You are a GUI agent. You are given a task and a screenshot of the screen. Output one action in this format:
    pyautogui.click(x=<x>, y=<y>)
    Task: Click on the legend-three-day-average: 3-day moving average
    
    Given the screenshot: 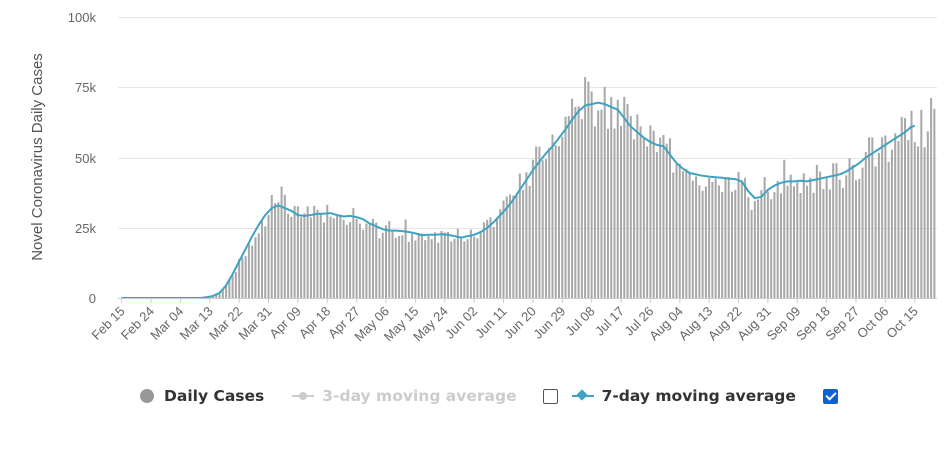 What is the action you would take?
    pyautogui.click(x=404, y=396)
    